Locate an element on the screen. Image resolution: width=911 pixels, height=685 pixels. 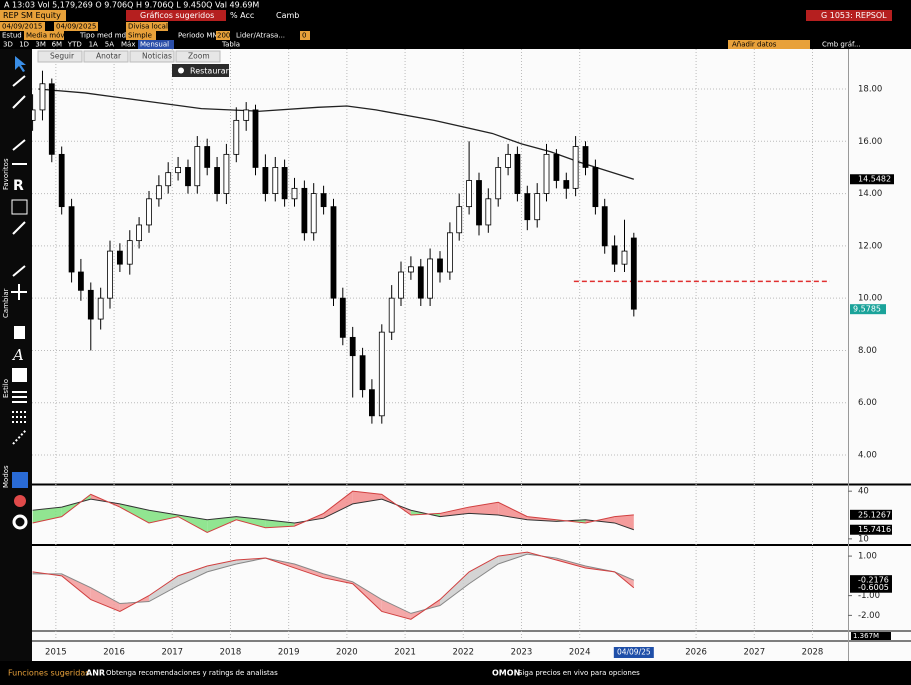
study-box is located at coordinates (44, 35).